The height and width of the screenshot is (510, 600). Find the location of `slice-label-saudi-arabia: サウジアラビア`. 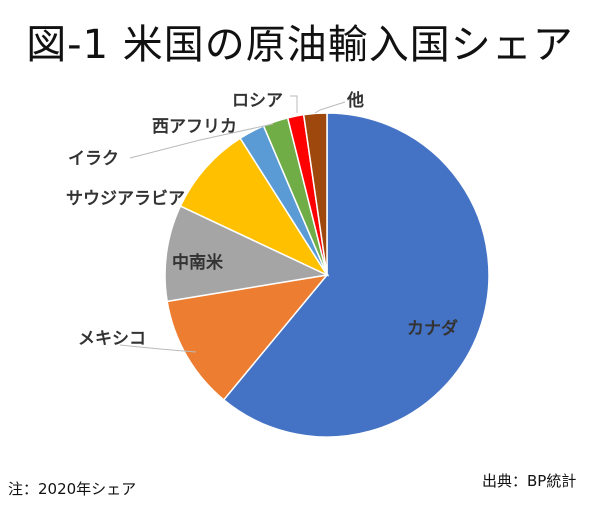

slice-label-saudi-arabia: サウジアラビア is located at coordinates (125, 199).